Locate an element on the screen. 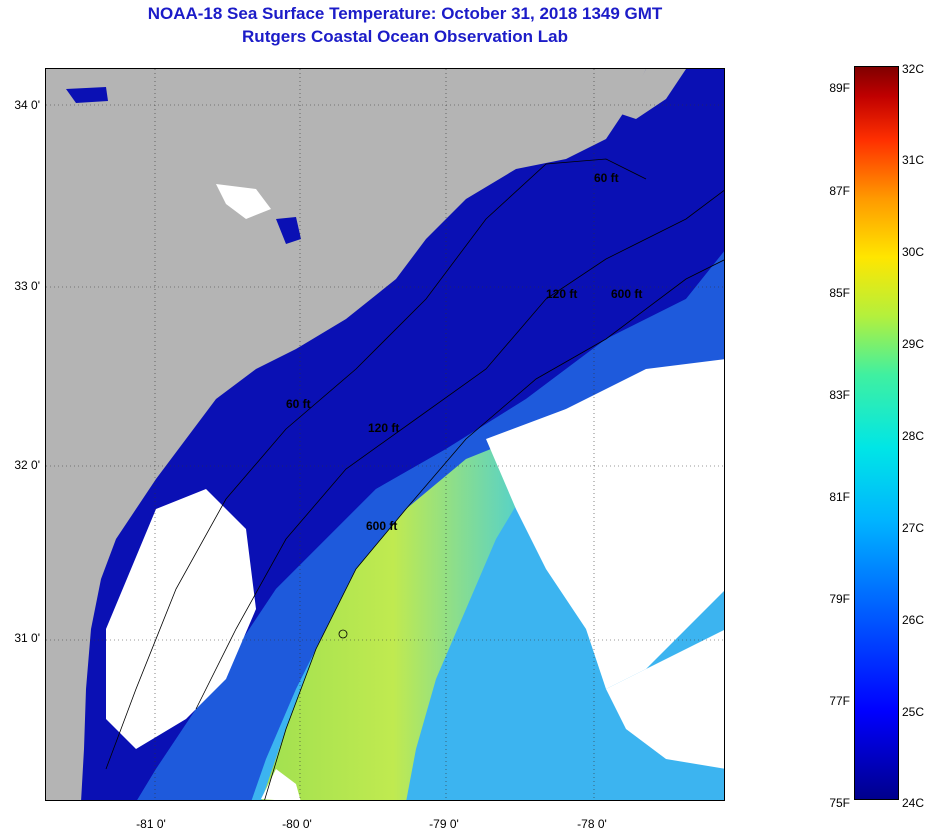 This screenshot has width=936, height=832. colorbar-label-26c: 26C is located at coordinates (913, 620).